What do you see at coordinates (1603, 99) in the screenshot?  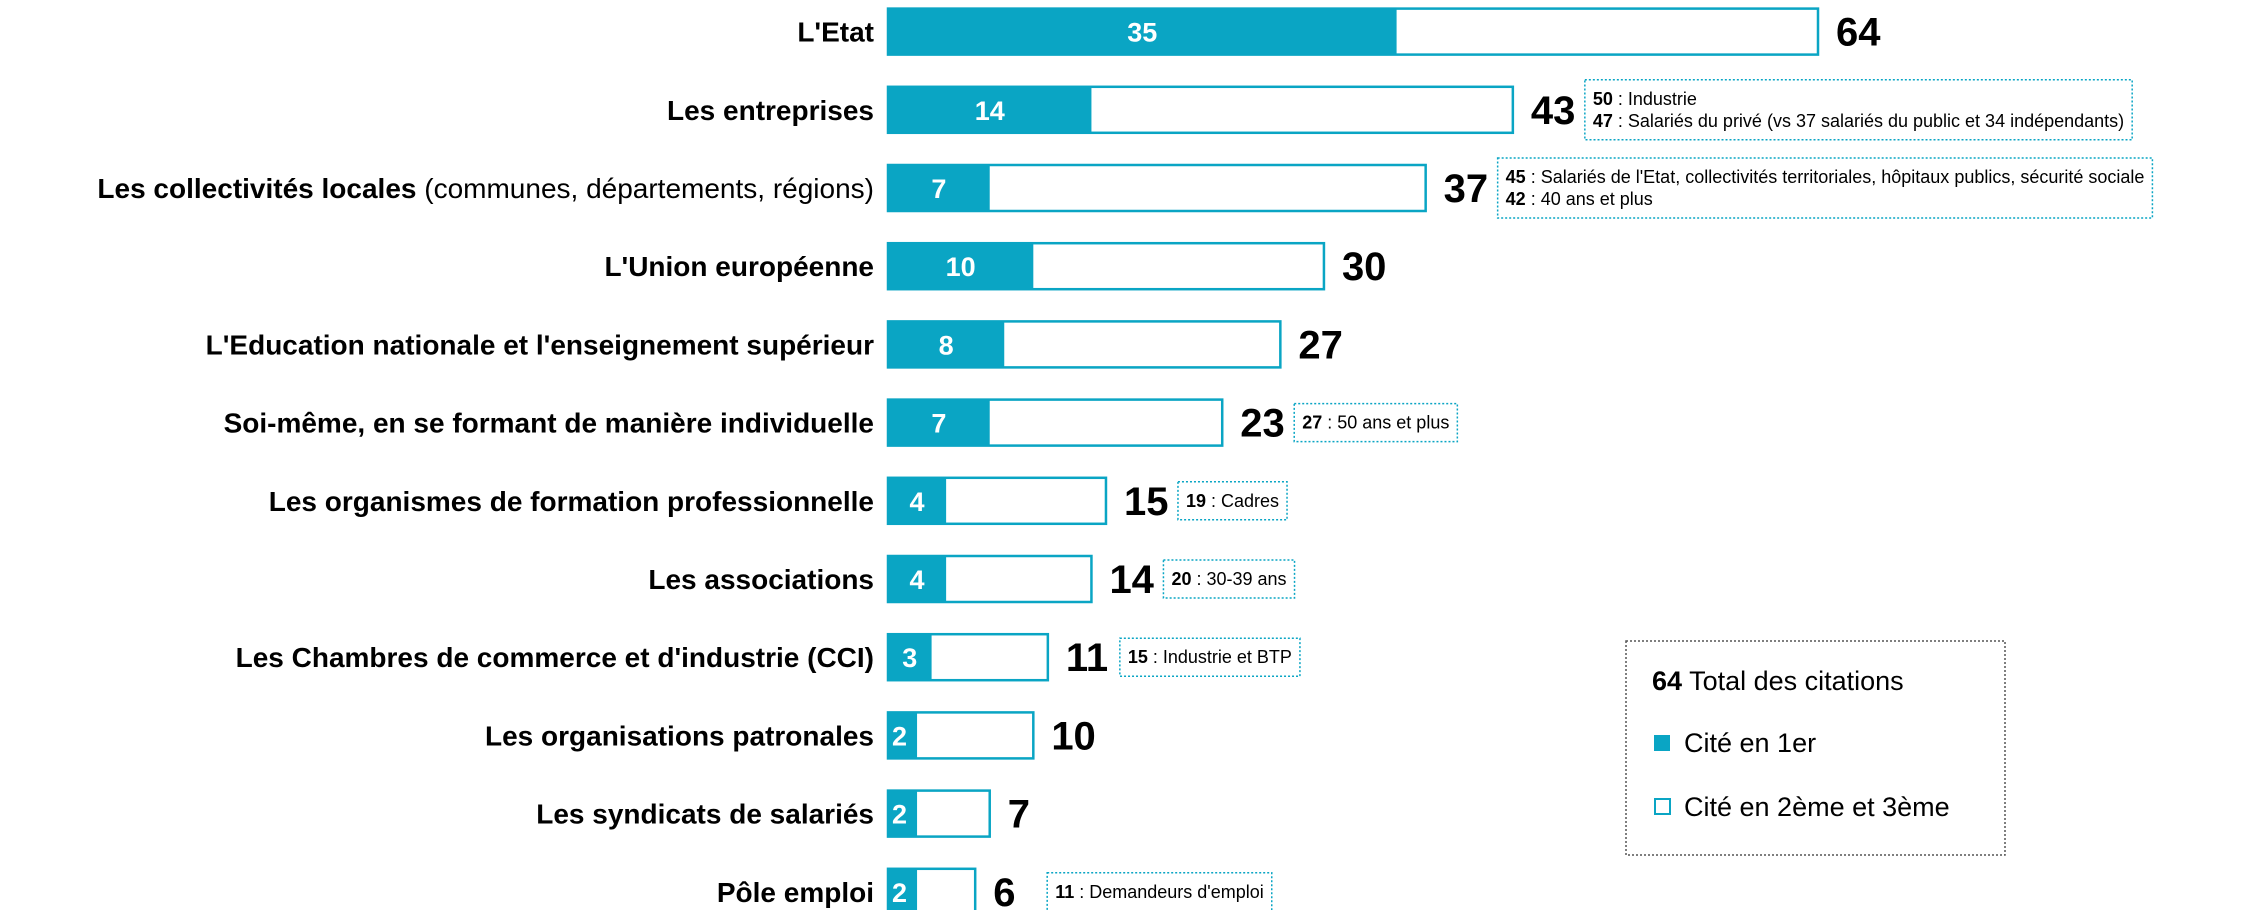 I see `annotation-value: 50` at bounding box center [1603, 99].